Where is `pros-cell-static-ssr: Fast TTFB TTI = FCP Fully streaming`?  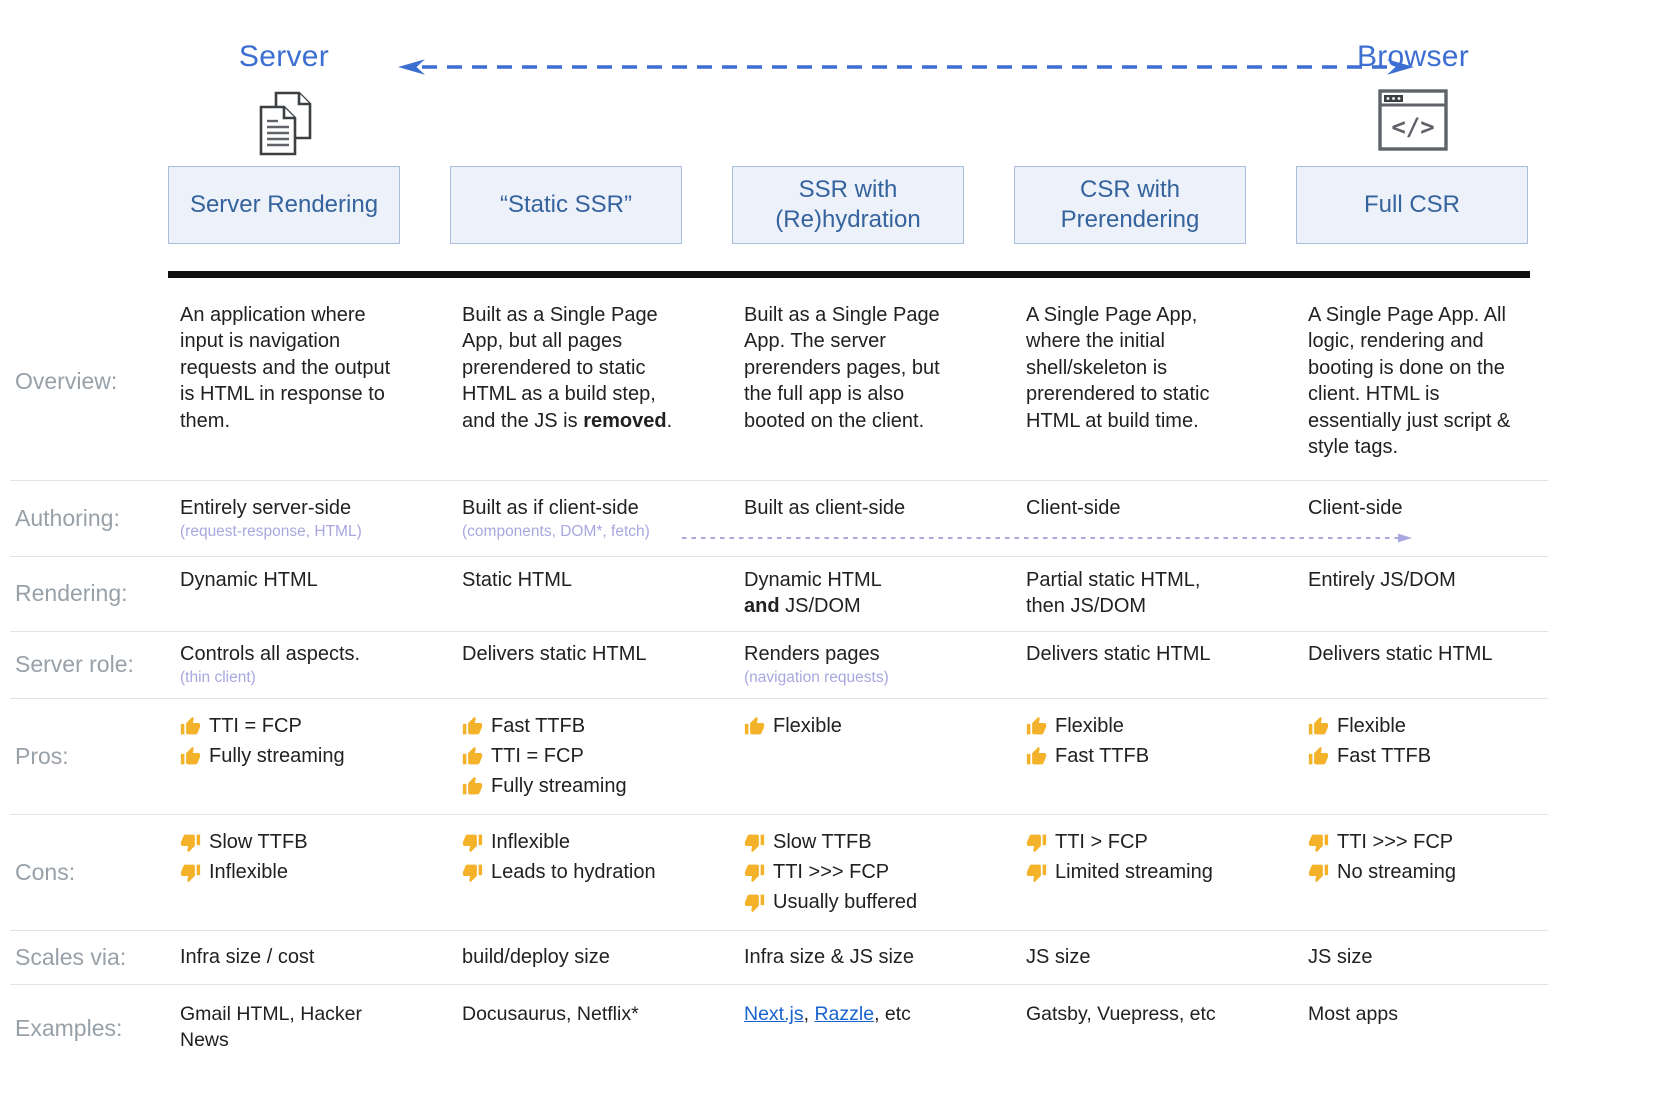 pros-cell-static-ssr: Fast TTFB TTI = FCP Fully streaming is located at coordinates (578, 756).